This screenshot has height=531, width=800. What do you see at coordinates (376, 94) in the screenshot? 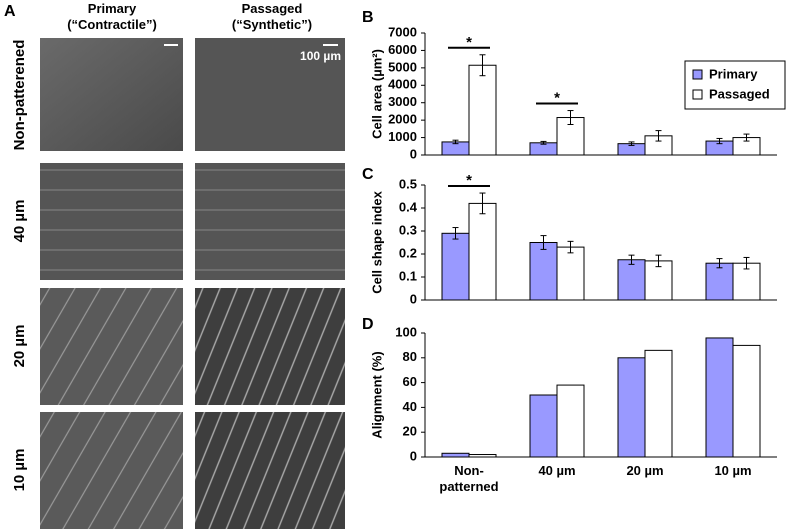
I see `y-axis-label: Cell area (µm²)` at bounding box center [376, 94].